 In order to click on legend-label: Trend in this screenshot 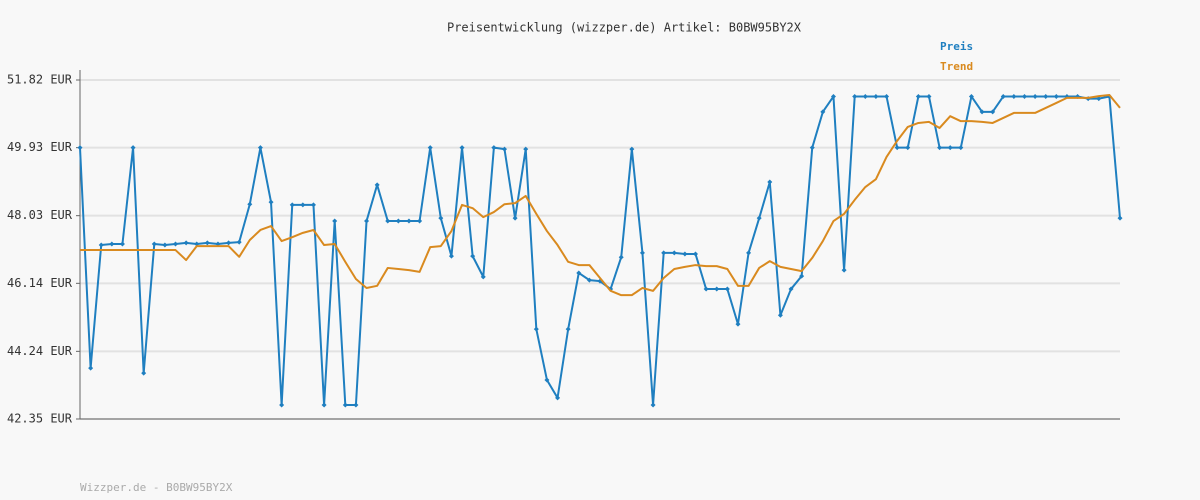, I will do `click(956, 66)`.